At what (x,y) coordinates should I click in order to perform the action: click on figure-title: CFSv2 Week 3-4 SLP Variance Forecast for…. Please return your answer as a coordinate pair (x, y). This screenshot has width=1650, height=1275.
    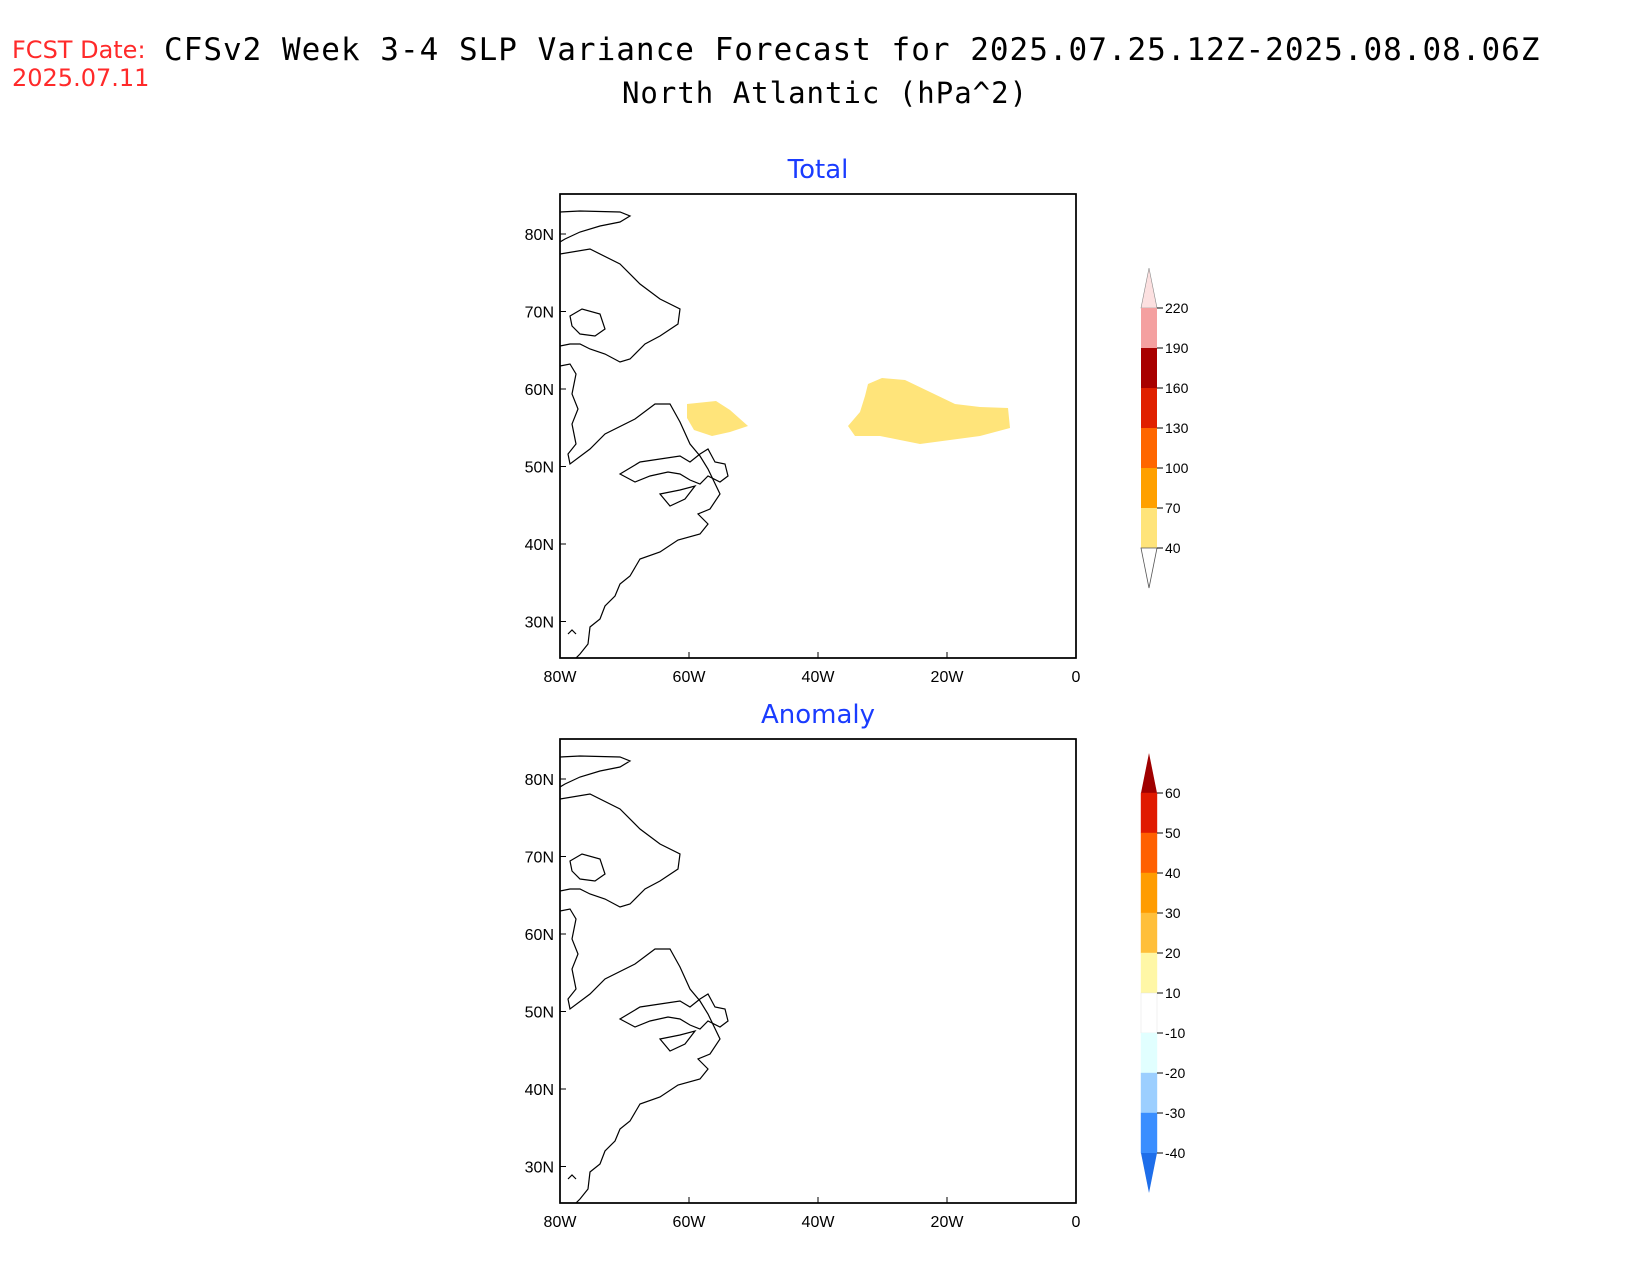
    Looking at the image, I should click on (852, 50).